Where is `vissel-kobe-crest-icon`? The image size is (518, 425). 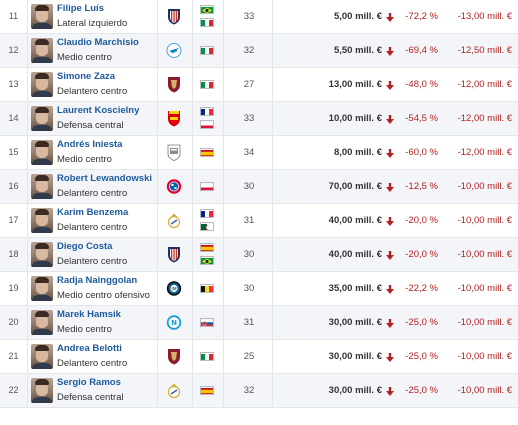
vissel-kobe-crest-icon is located at coordinates (174, 152).